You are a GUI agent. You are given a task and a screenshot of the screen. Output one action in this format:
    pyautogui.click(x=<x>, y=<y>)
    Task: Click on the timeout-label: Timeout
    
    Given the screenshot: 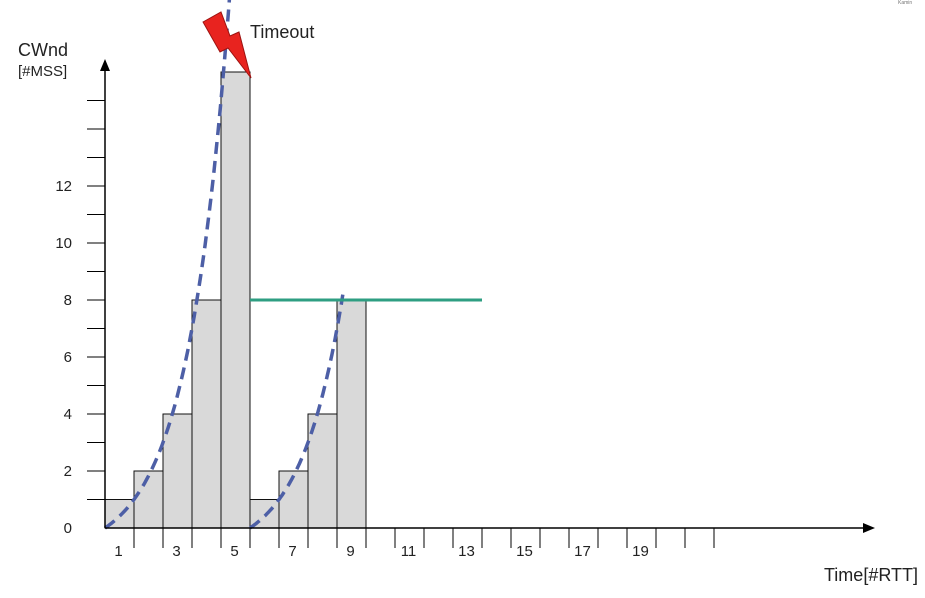 What is the action you would take?
    pyautogui.click(x=282, y=32)
    